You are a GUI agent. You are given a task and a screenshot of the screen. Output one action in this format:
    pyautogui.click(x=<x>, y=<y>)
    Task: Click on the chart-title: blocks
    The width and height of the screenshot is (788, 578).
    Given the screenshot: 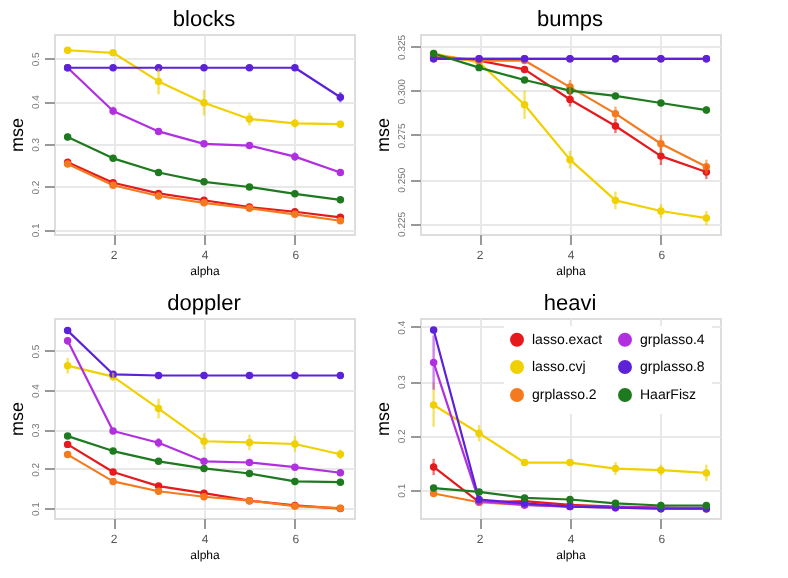 What is the action you would take?
    pyautogui.click(x=204, y=20)
    